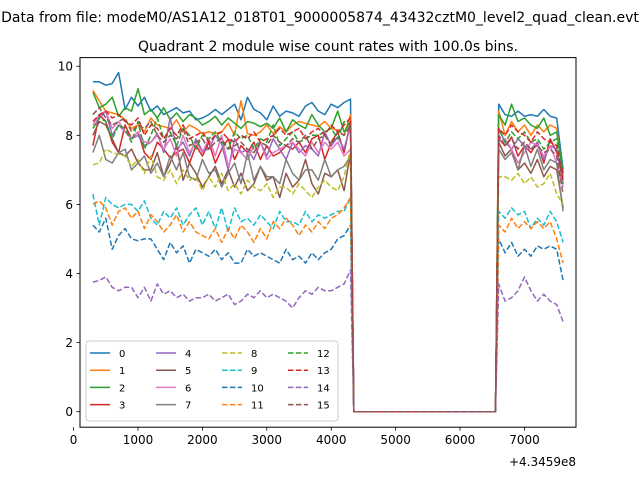  I want to click on x-tick-label: 6000, so click(460, 440).